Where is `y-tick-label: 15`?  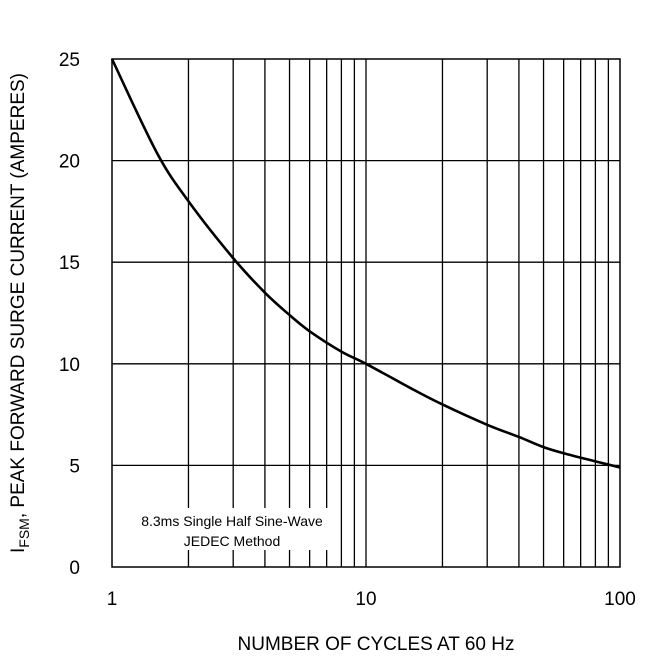
y-tick-label: 15 is located at coordinates (69, 263).